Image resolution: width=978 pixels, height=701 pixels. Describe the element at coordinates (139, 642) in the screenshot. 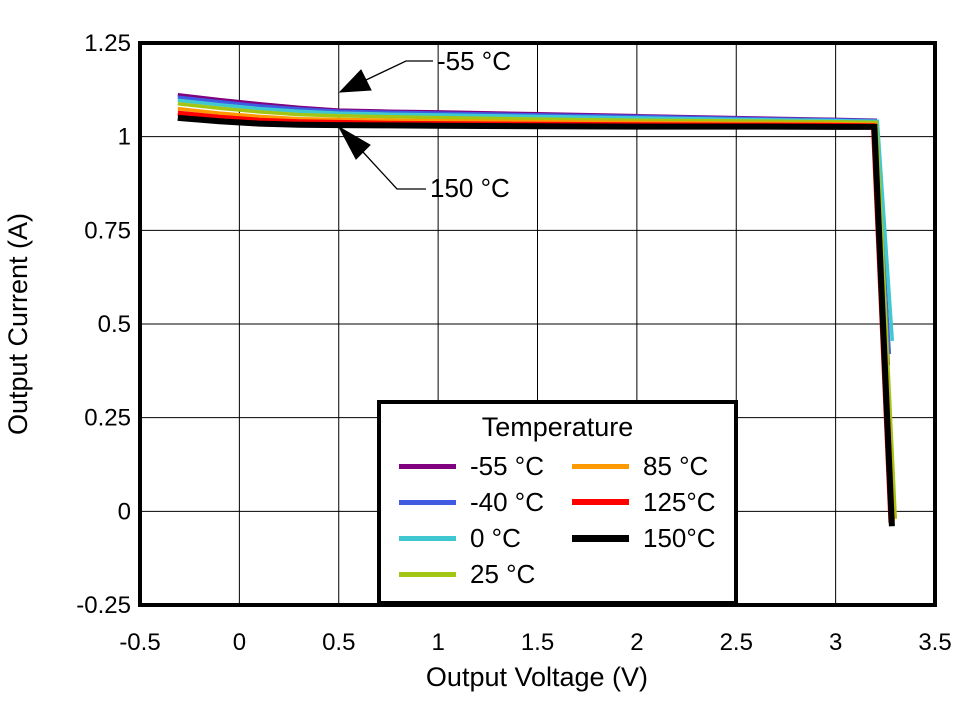

I see `x-tick-label: -0.5` at that location.